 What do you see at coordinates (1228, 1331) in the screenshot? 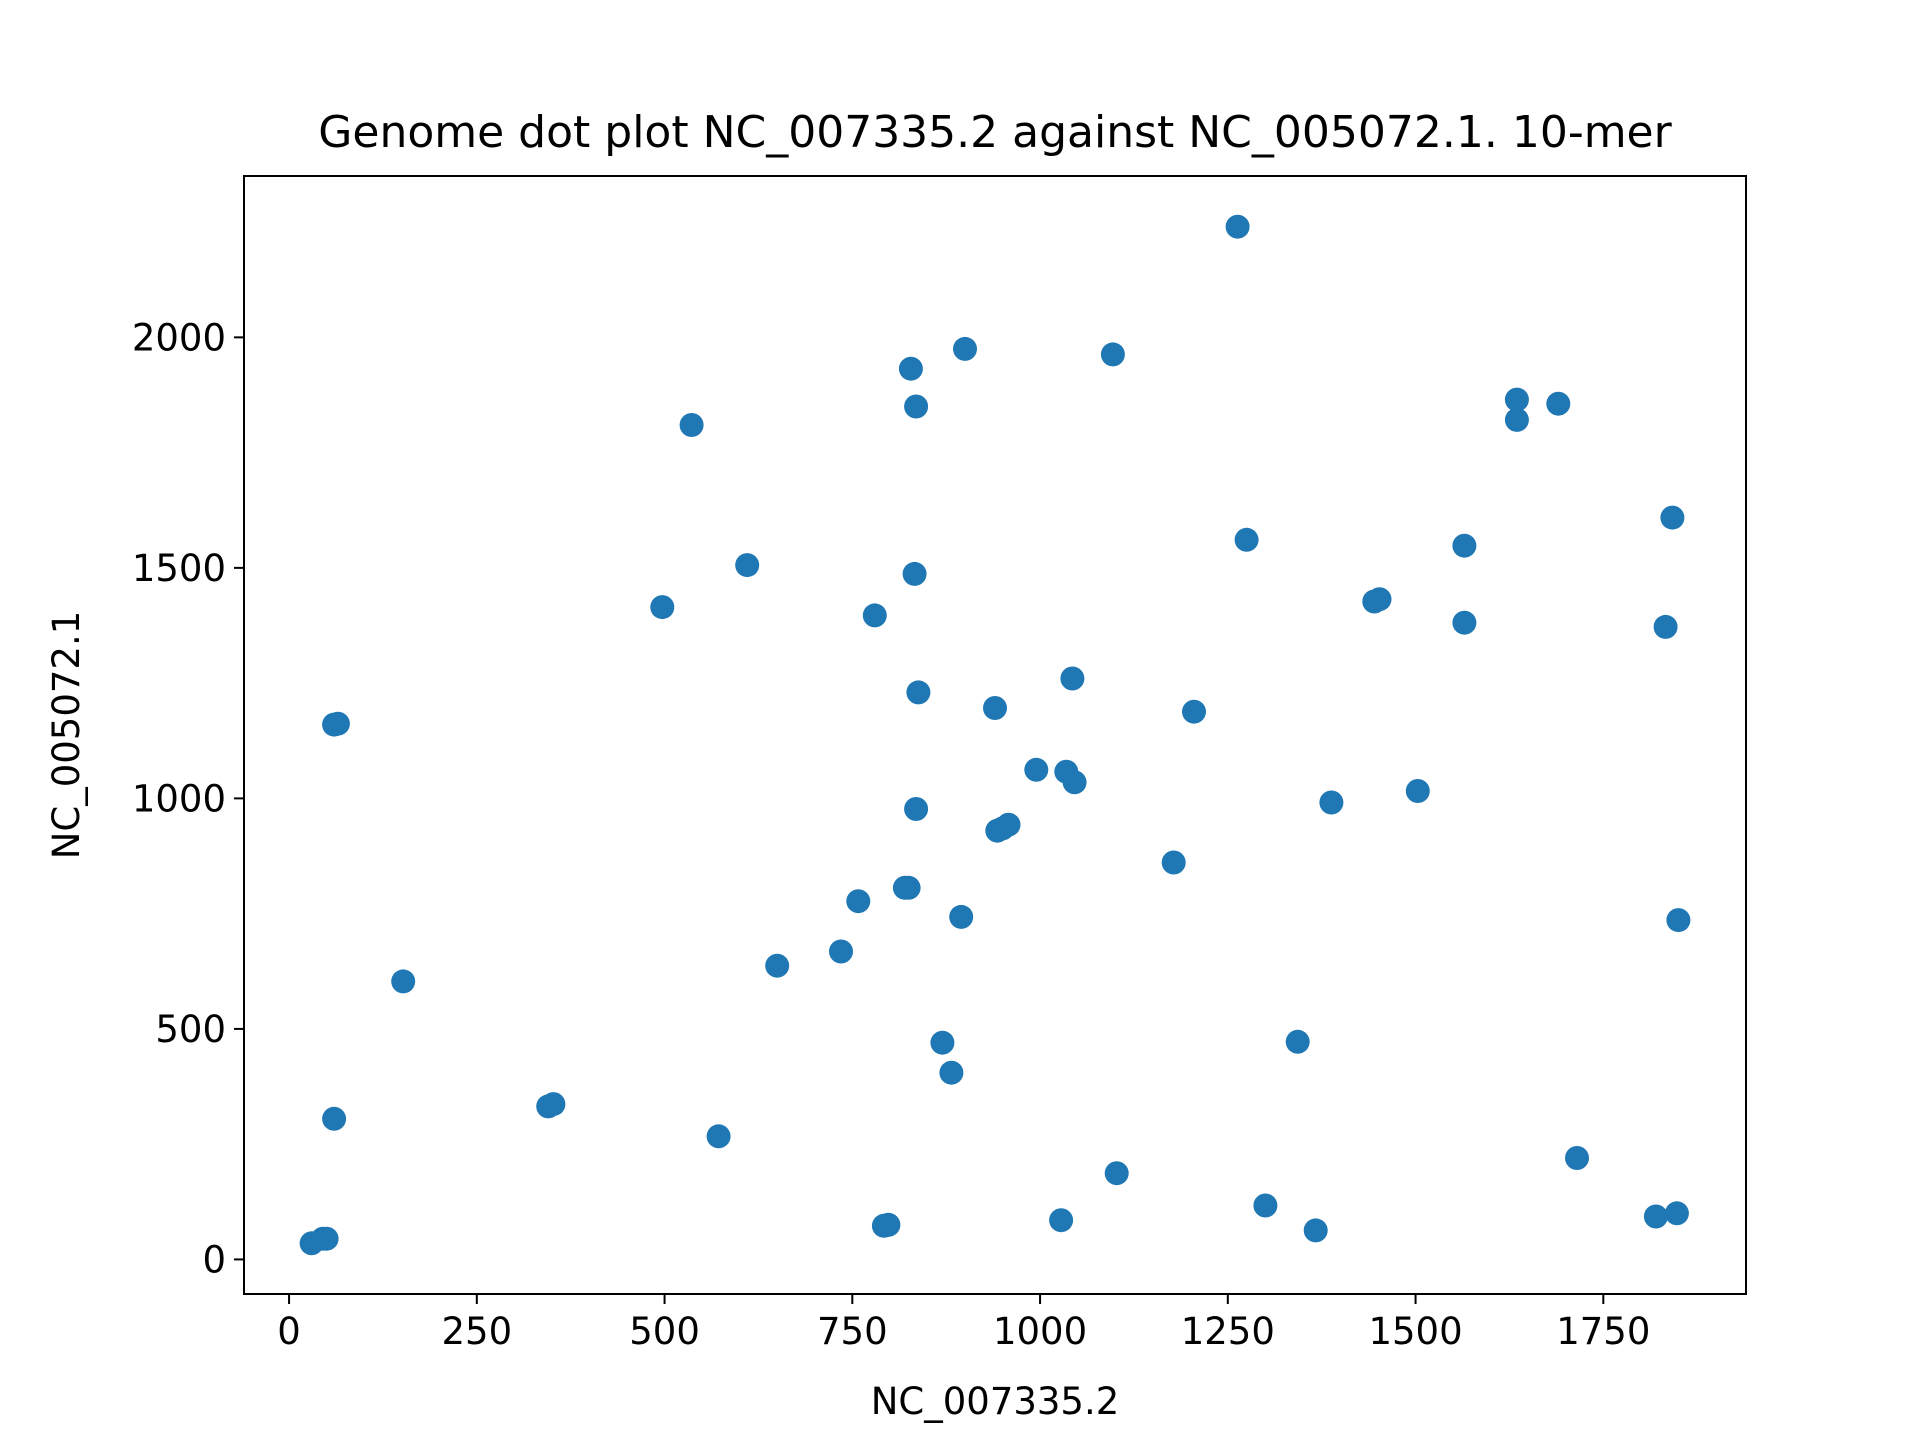
I see `x-tick-label-5: 1250` at bounding box center [1228, 1331].